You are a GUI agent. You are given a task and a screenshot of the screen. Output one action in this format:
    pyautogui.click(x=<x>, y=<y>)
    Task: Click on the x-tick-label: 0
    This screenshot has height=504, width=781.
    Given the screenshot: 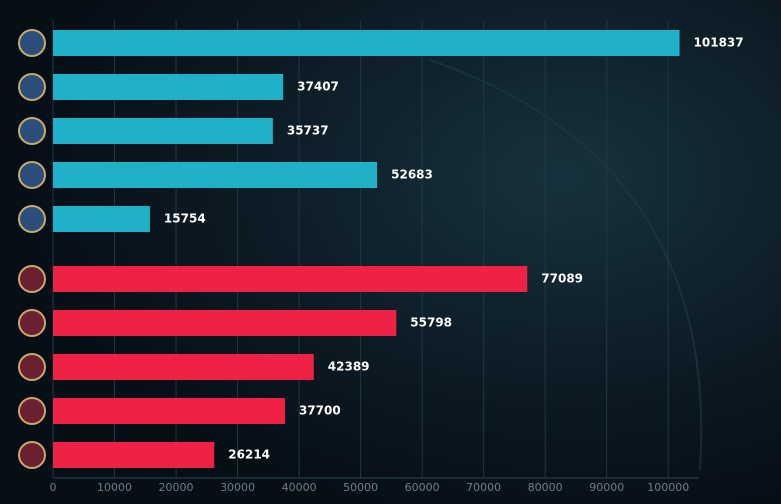 What is the action you would take?
    pyautogui.click(x=53, y=487)
    